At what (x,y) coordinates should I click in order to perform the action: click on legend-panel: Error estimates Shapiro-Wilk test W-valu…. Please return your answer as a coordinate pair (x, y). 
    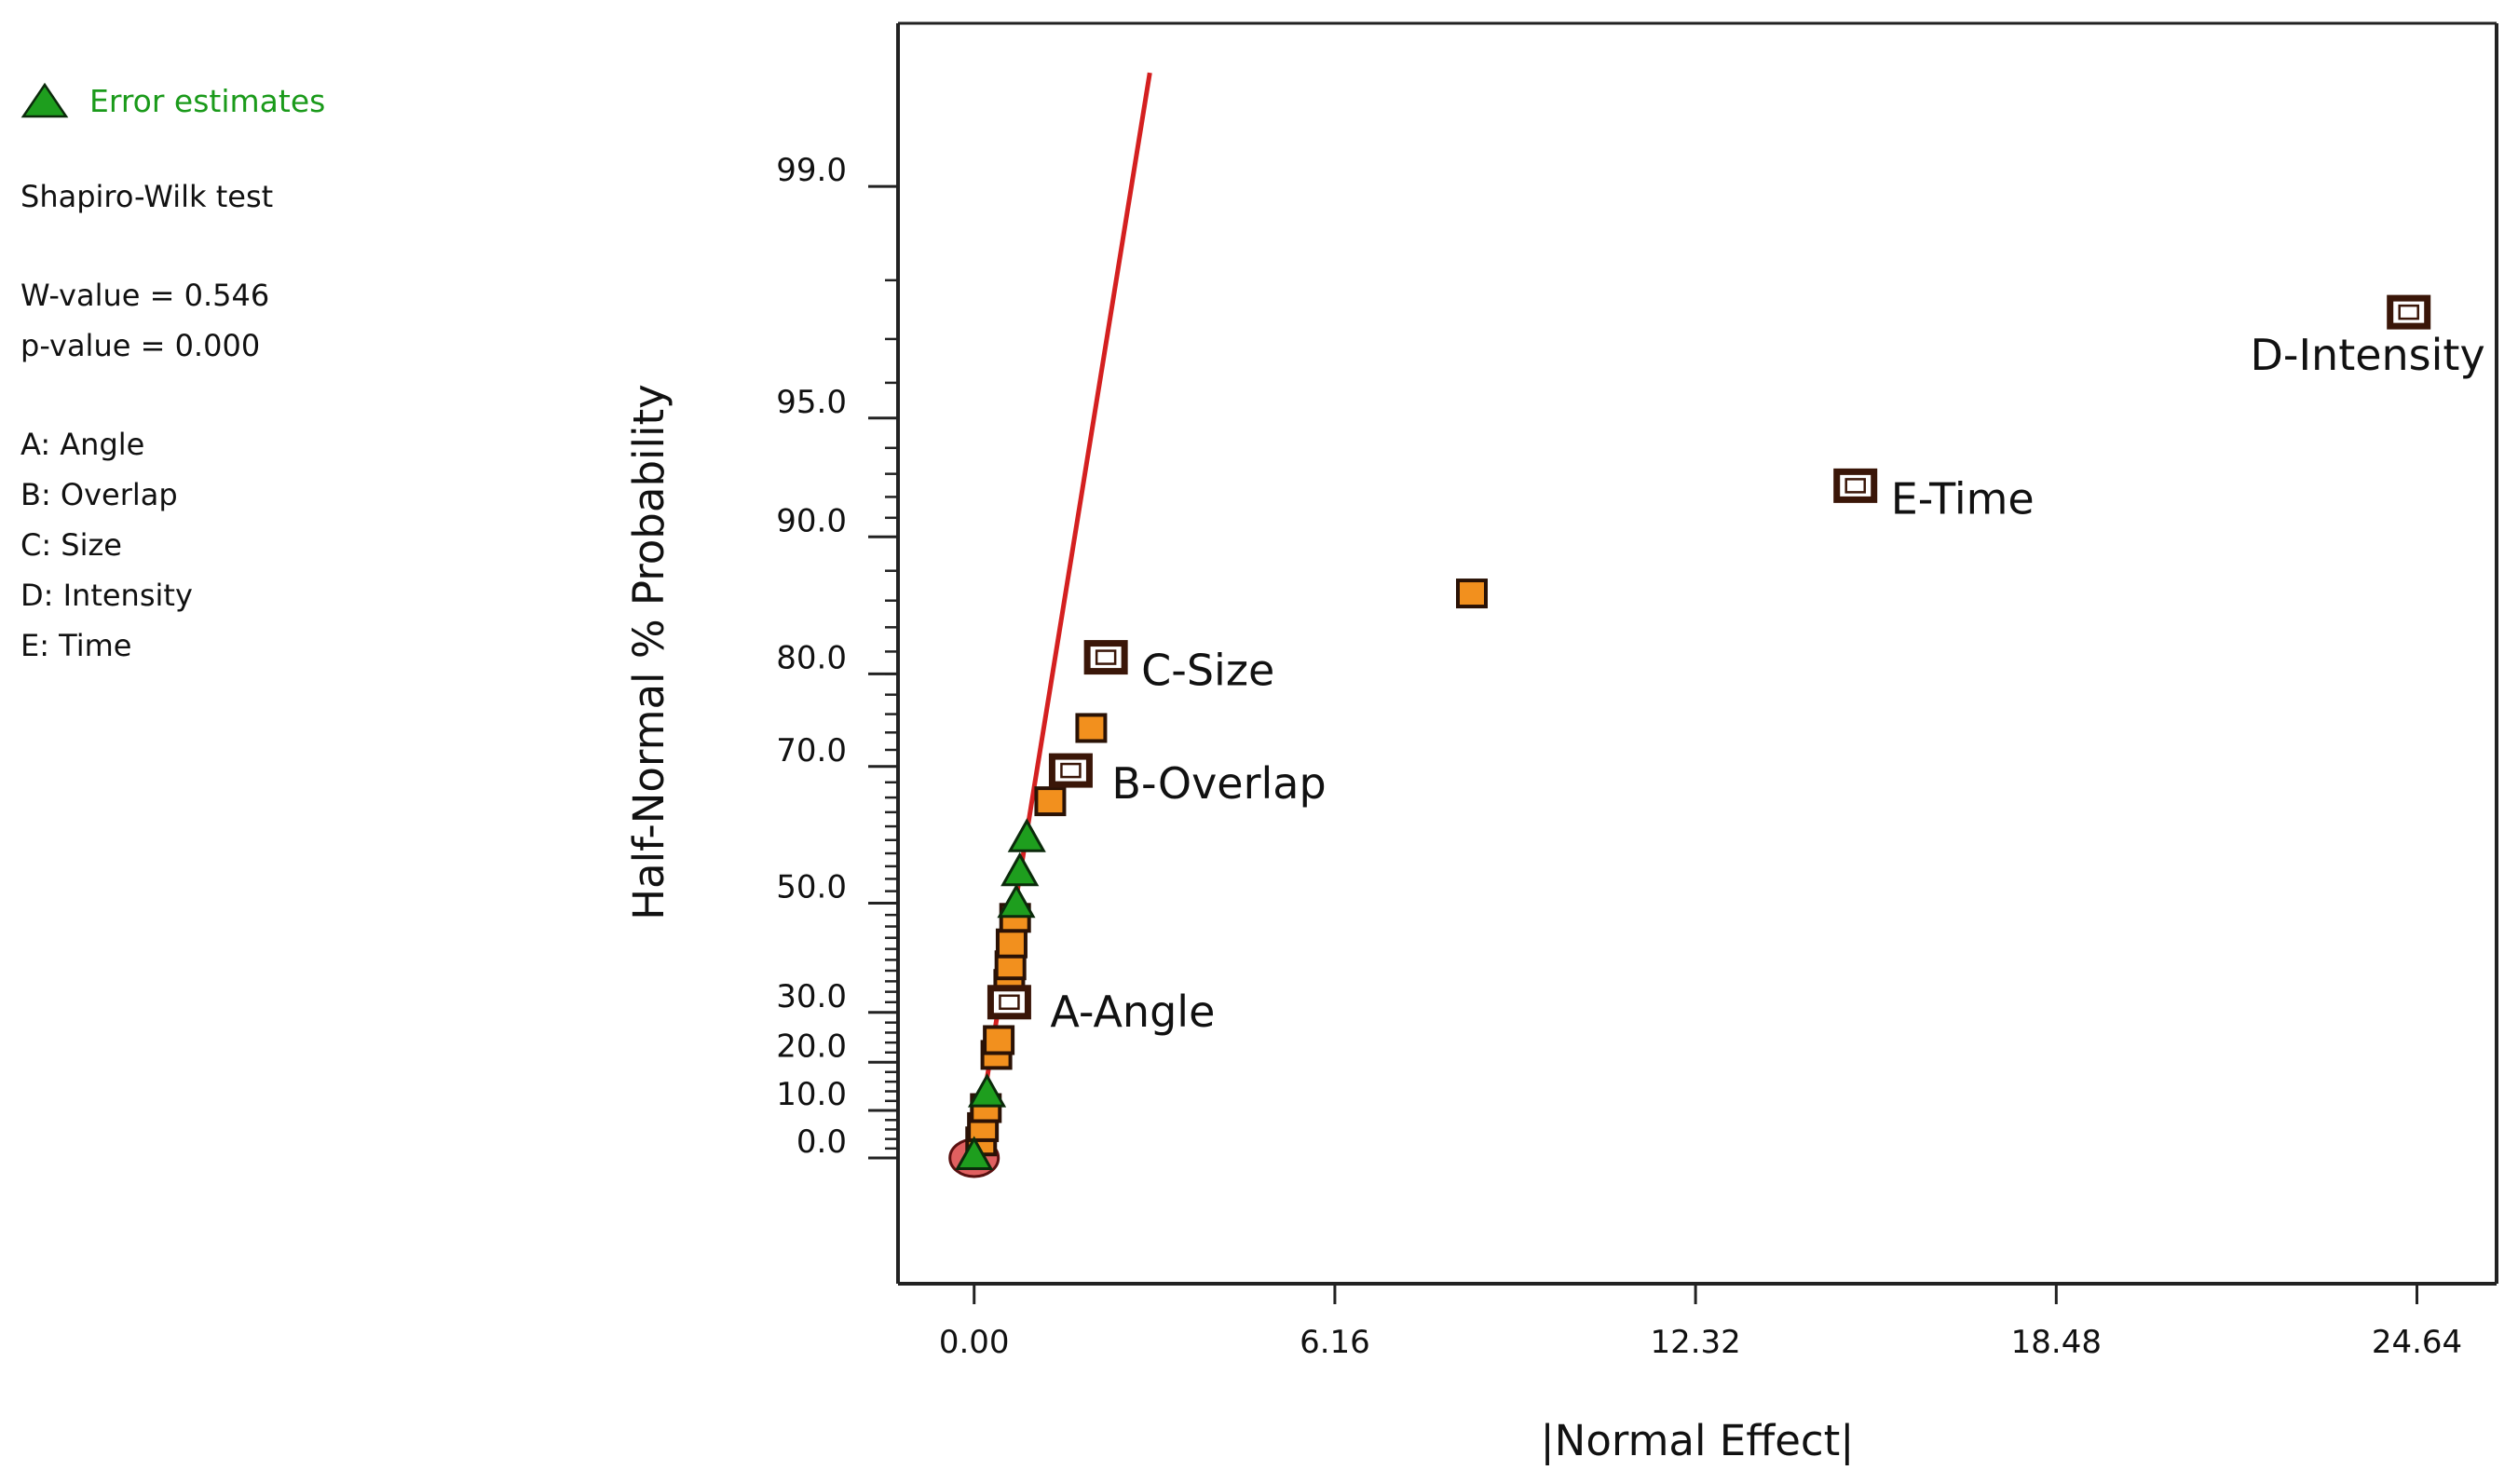
    Looking at the image, I should click on (299, 373).